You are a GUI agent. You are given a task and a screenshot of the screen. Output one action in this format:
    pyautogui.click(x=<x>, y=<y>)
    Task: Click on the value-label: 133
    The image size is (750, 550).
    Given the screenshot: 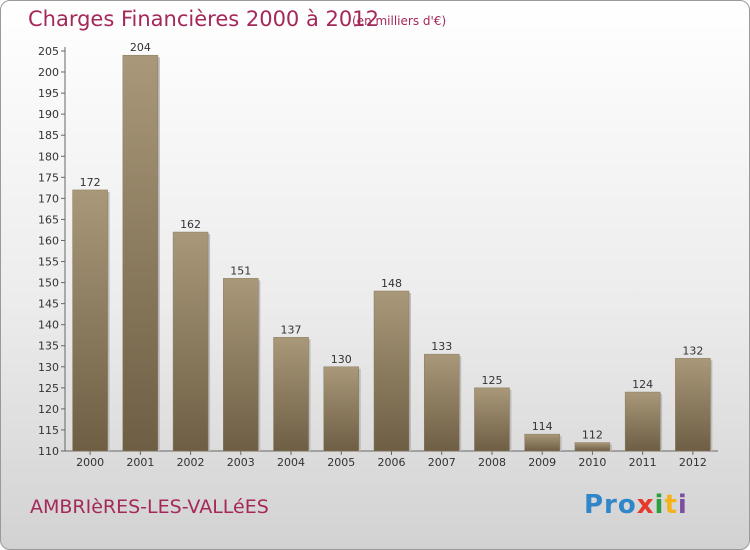 What is the action you would take?
    pyautogui.click(x=441, y=346)
    